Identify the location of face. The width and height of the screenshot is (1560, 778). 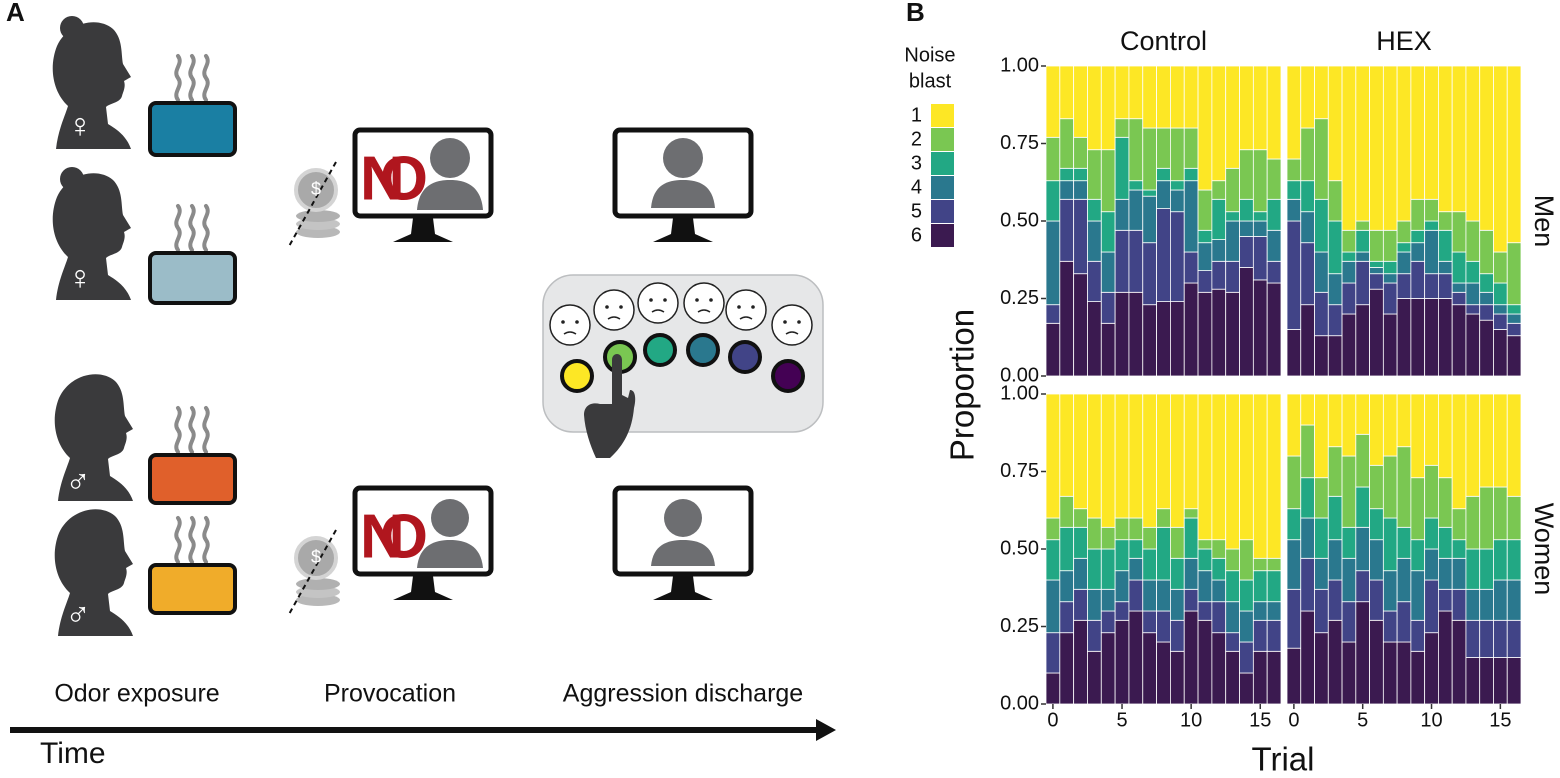
(614, 310).